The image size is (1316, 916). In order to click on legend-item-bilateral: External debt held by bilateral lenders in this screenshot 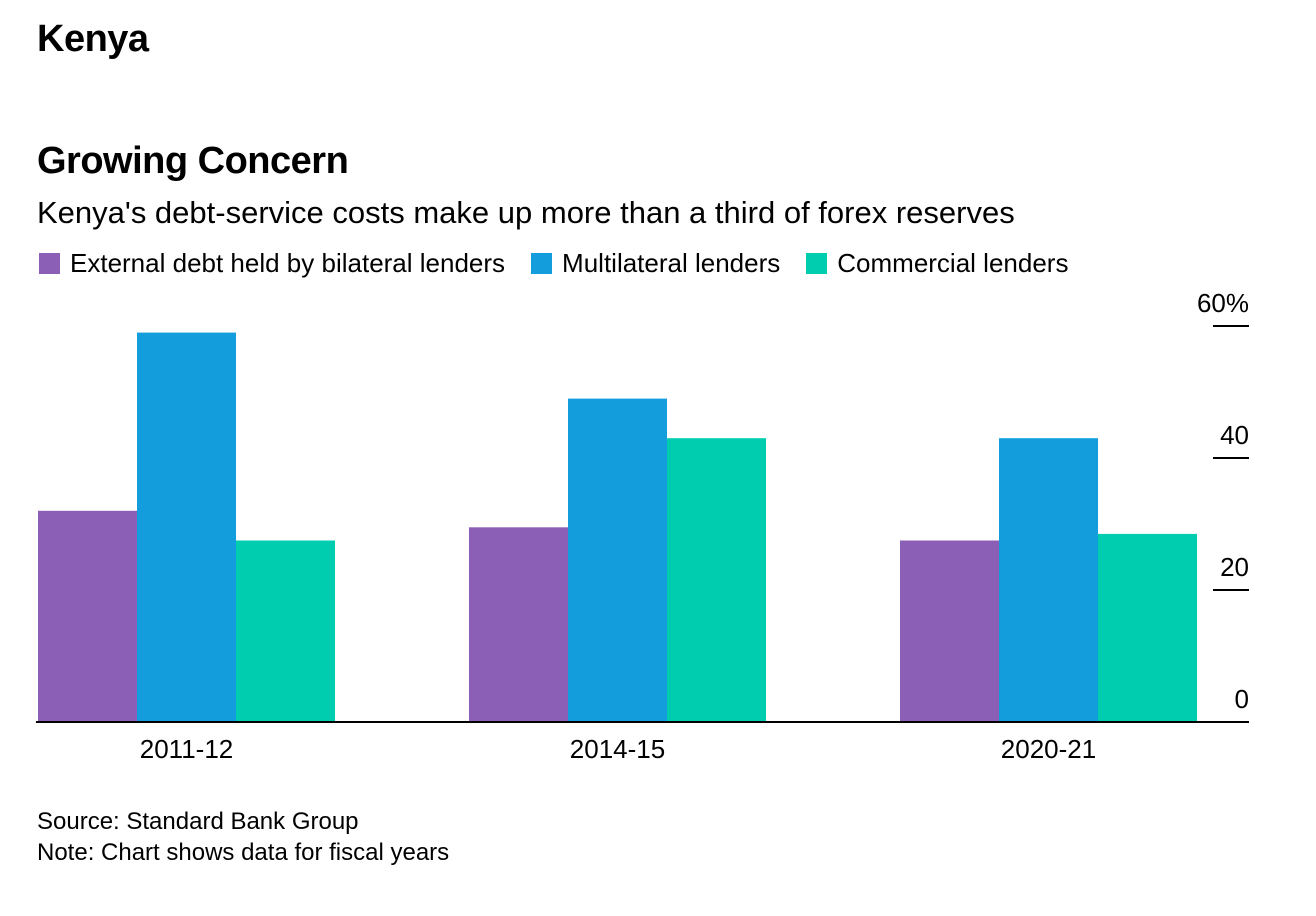, I will do `click(272, 263)`.